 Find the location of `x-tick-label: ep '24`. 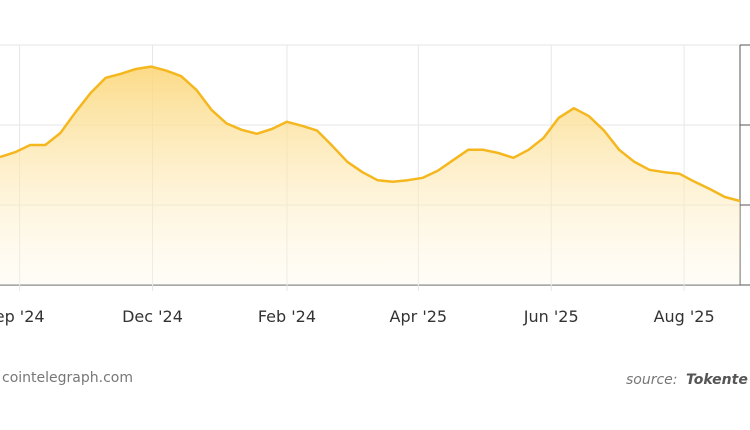

x-tick-label: ep '24 is located at coordinates (22, 316).